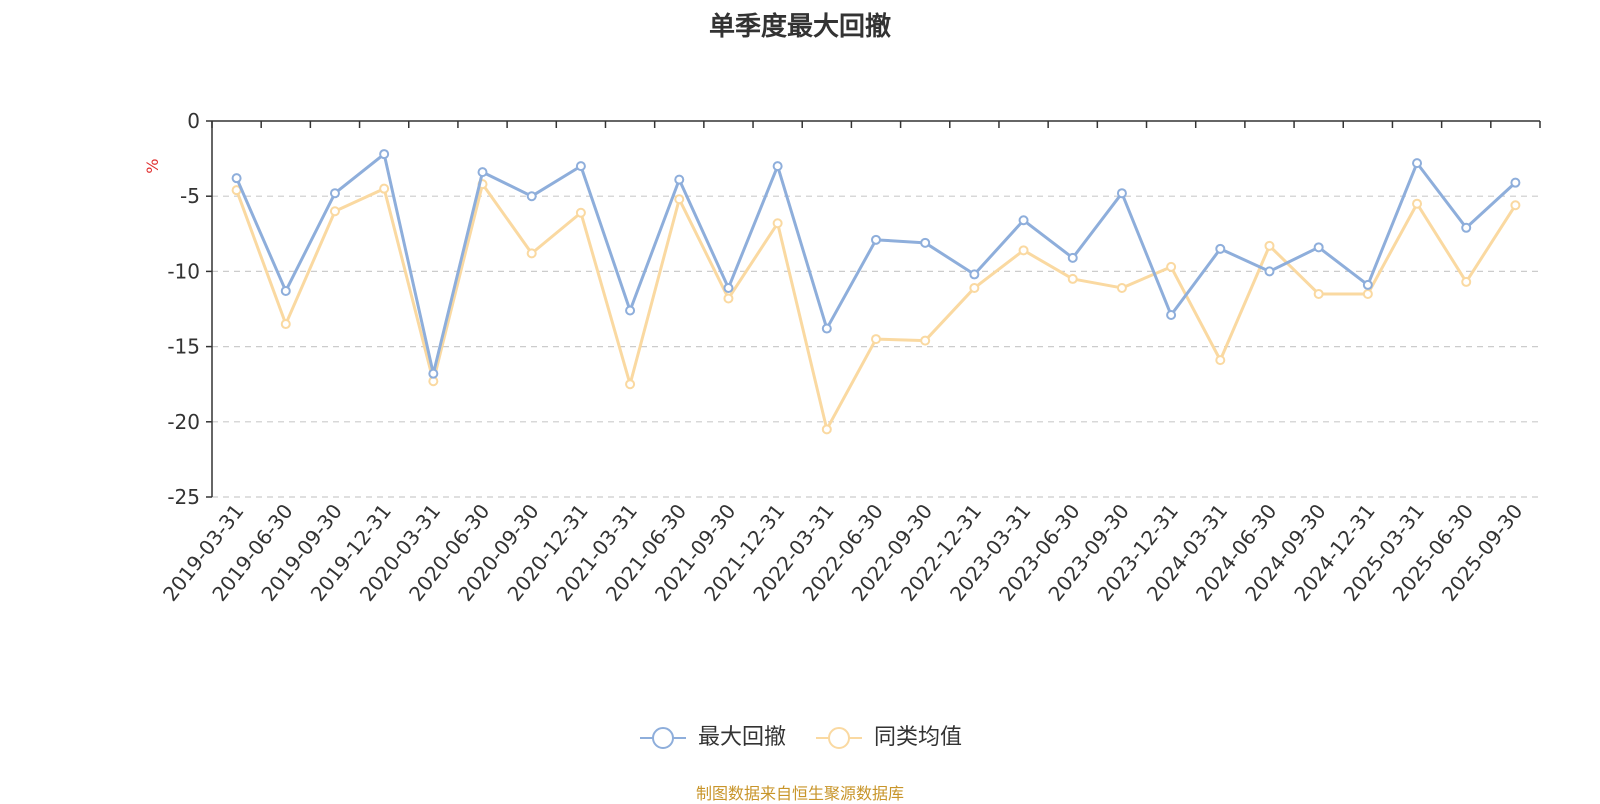  Describe the element at coordinates (193, 121) in the screenshot. I see `y-tick-label: 0` at that location.